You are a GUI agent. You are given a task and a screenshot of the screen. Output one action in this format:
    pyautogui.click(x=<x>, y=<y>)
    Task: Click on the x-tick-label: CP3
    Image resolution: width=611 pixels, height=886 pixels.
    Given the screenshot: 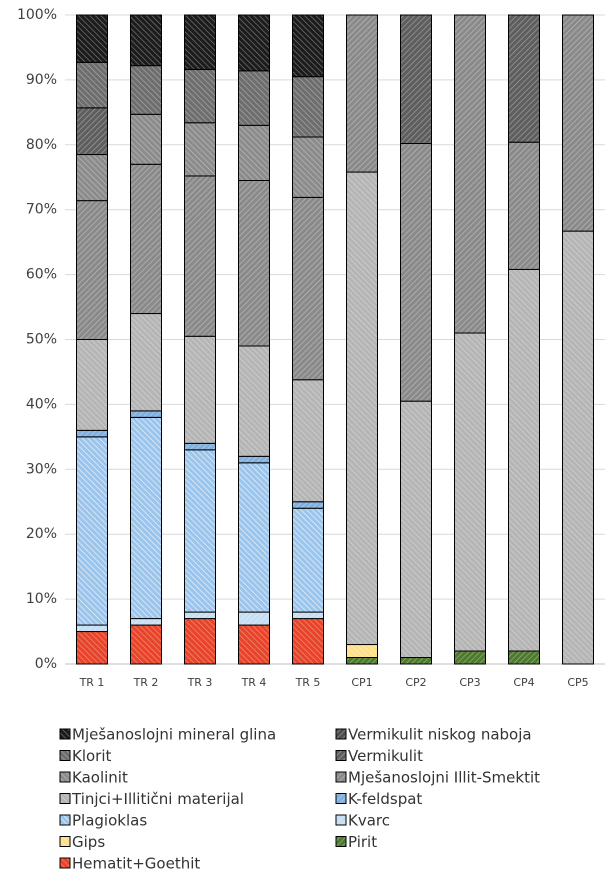 What is the action you would take?
    pyautogui.click(x=469, y=682)
    